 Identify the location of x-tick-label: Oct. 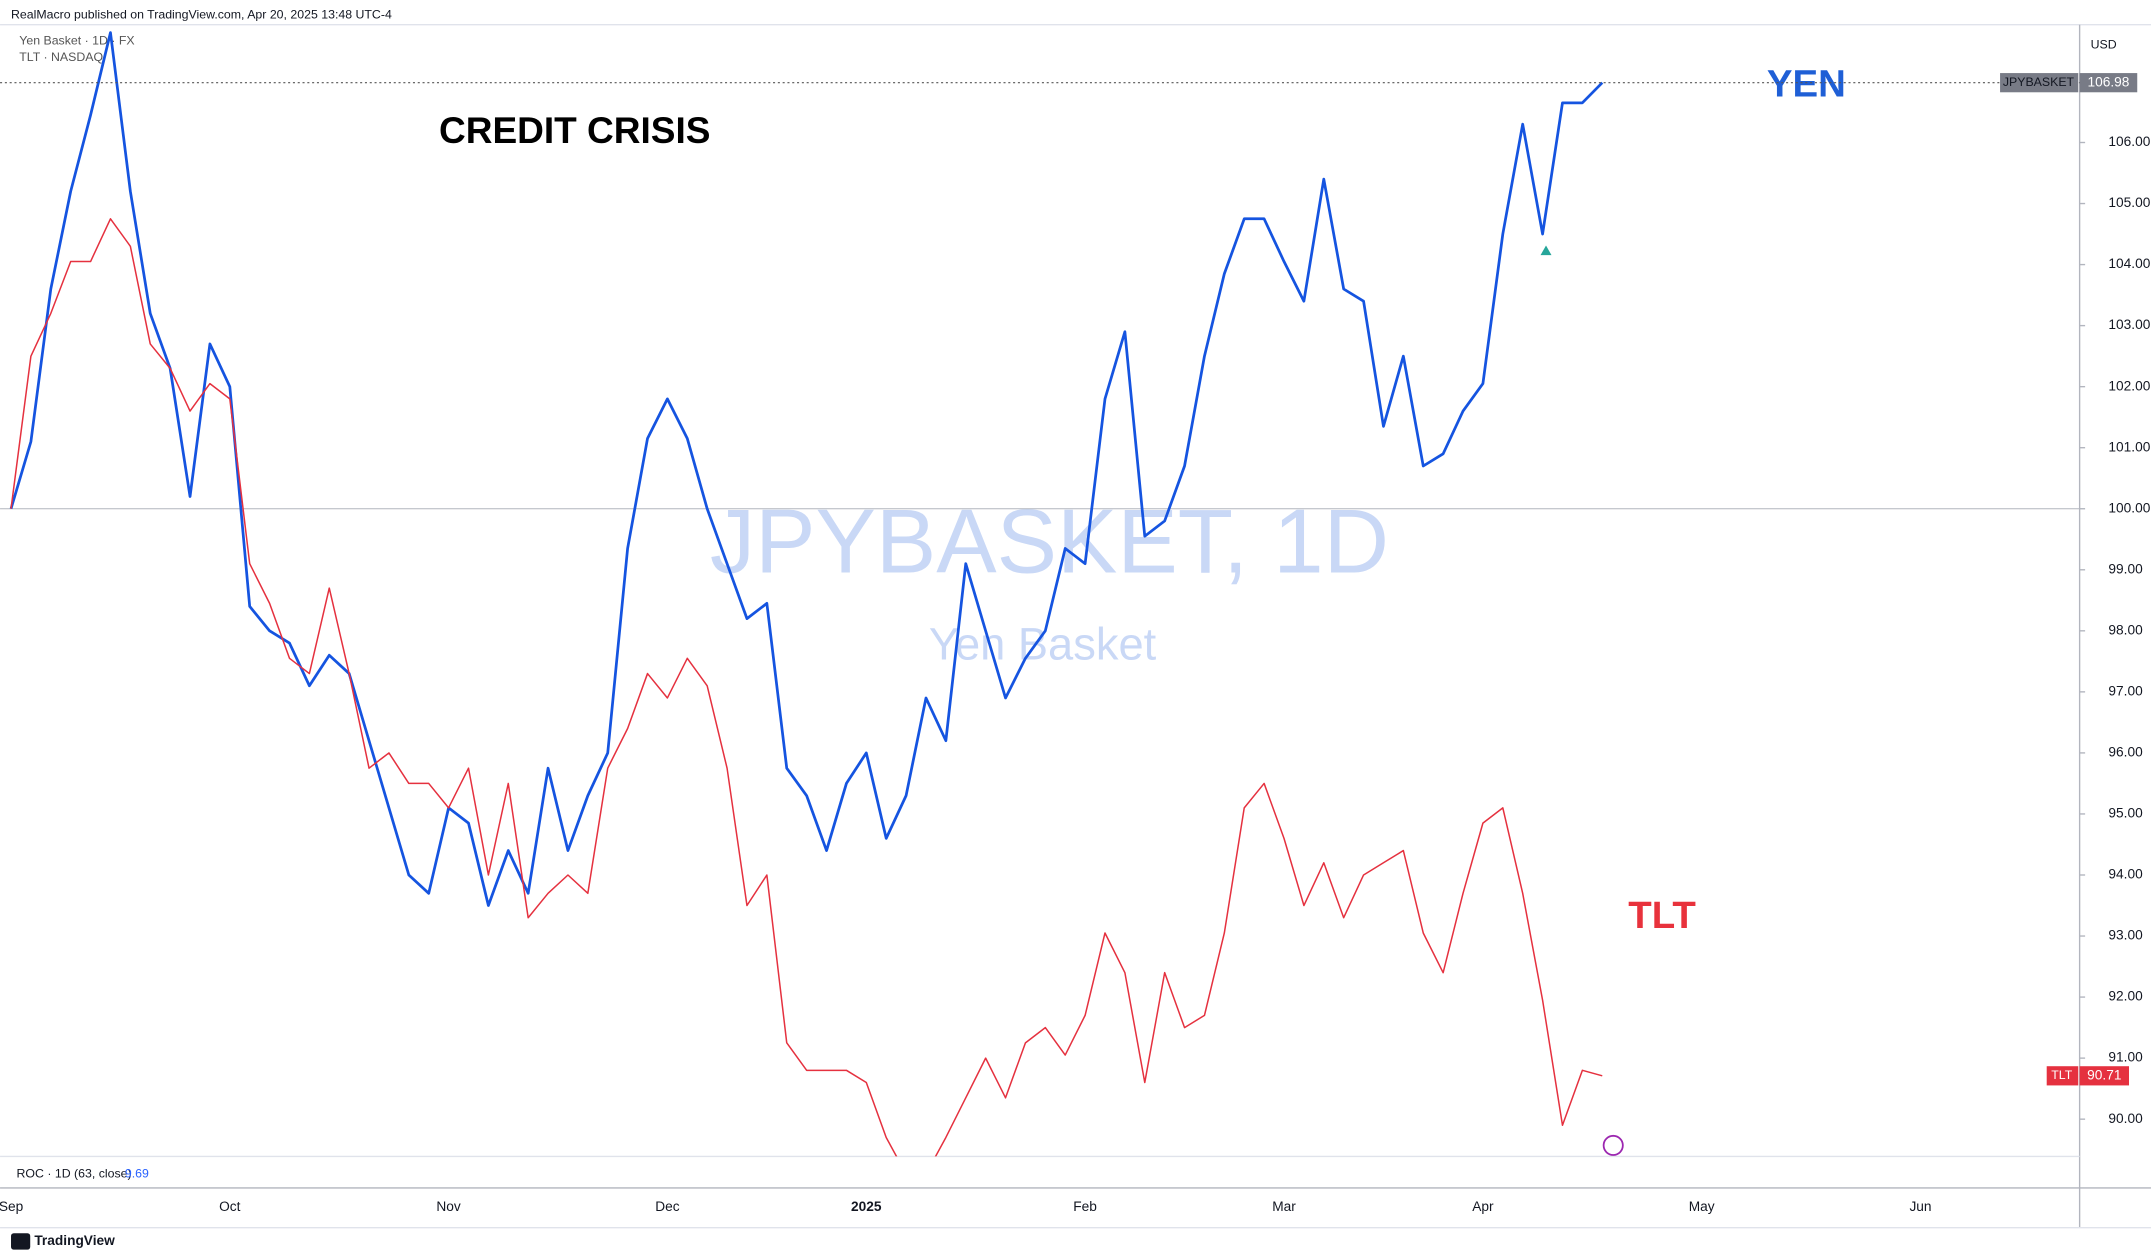
(230, 1206).